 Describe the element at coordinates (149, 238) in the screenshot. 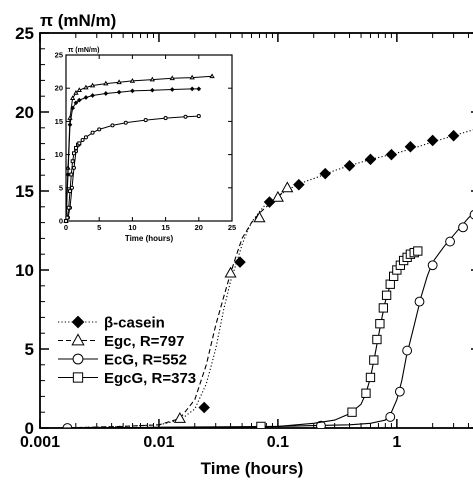

I see `inset-xlabel: Time (hours)` at that location.